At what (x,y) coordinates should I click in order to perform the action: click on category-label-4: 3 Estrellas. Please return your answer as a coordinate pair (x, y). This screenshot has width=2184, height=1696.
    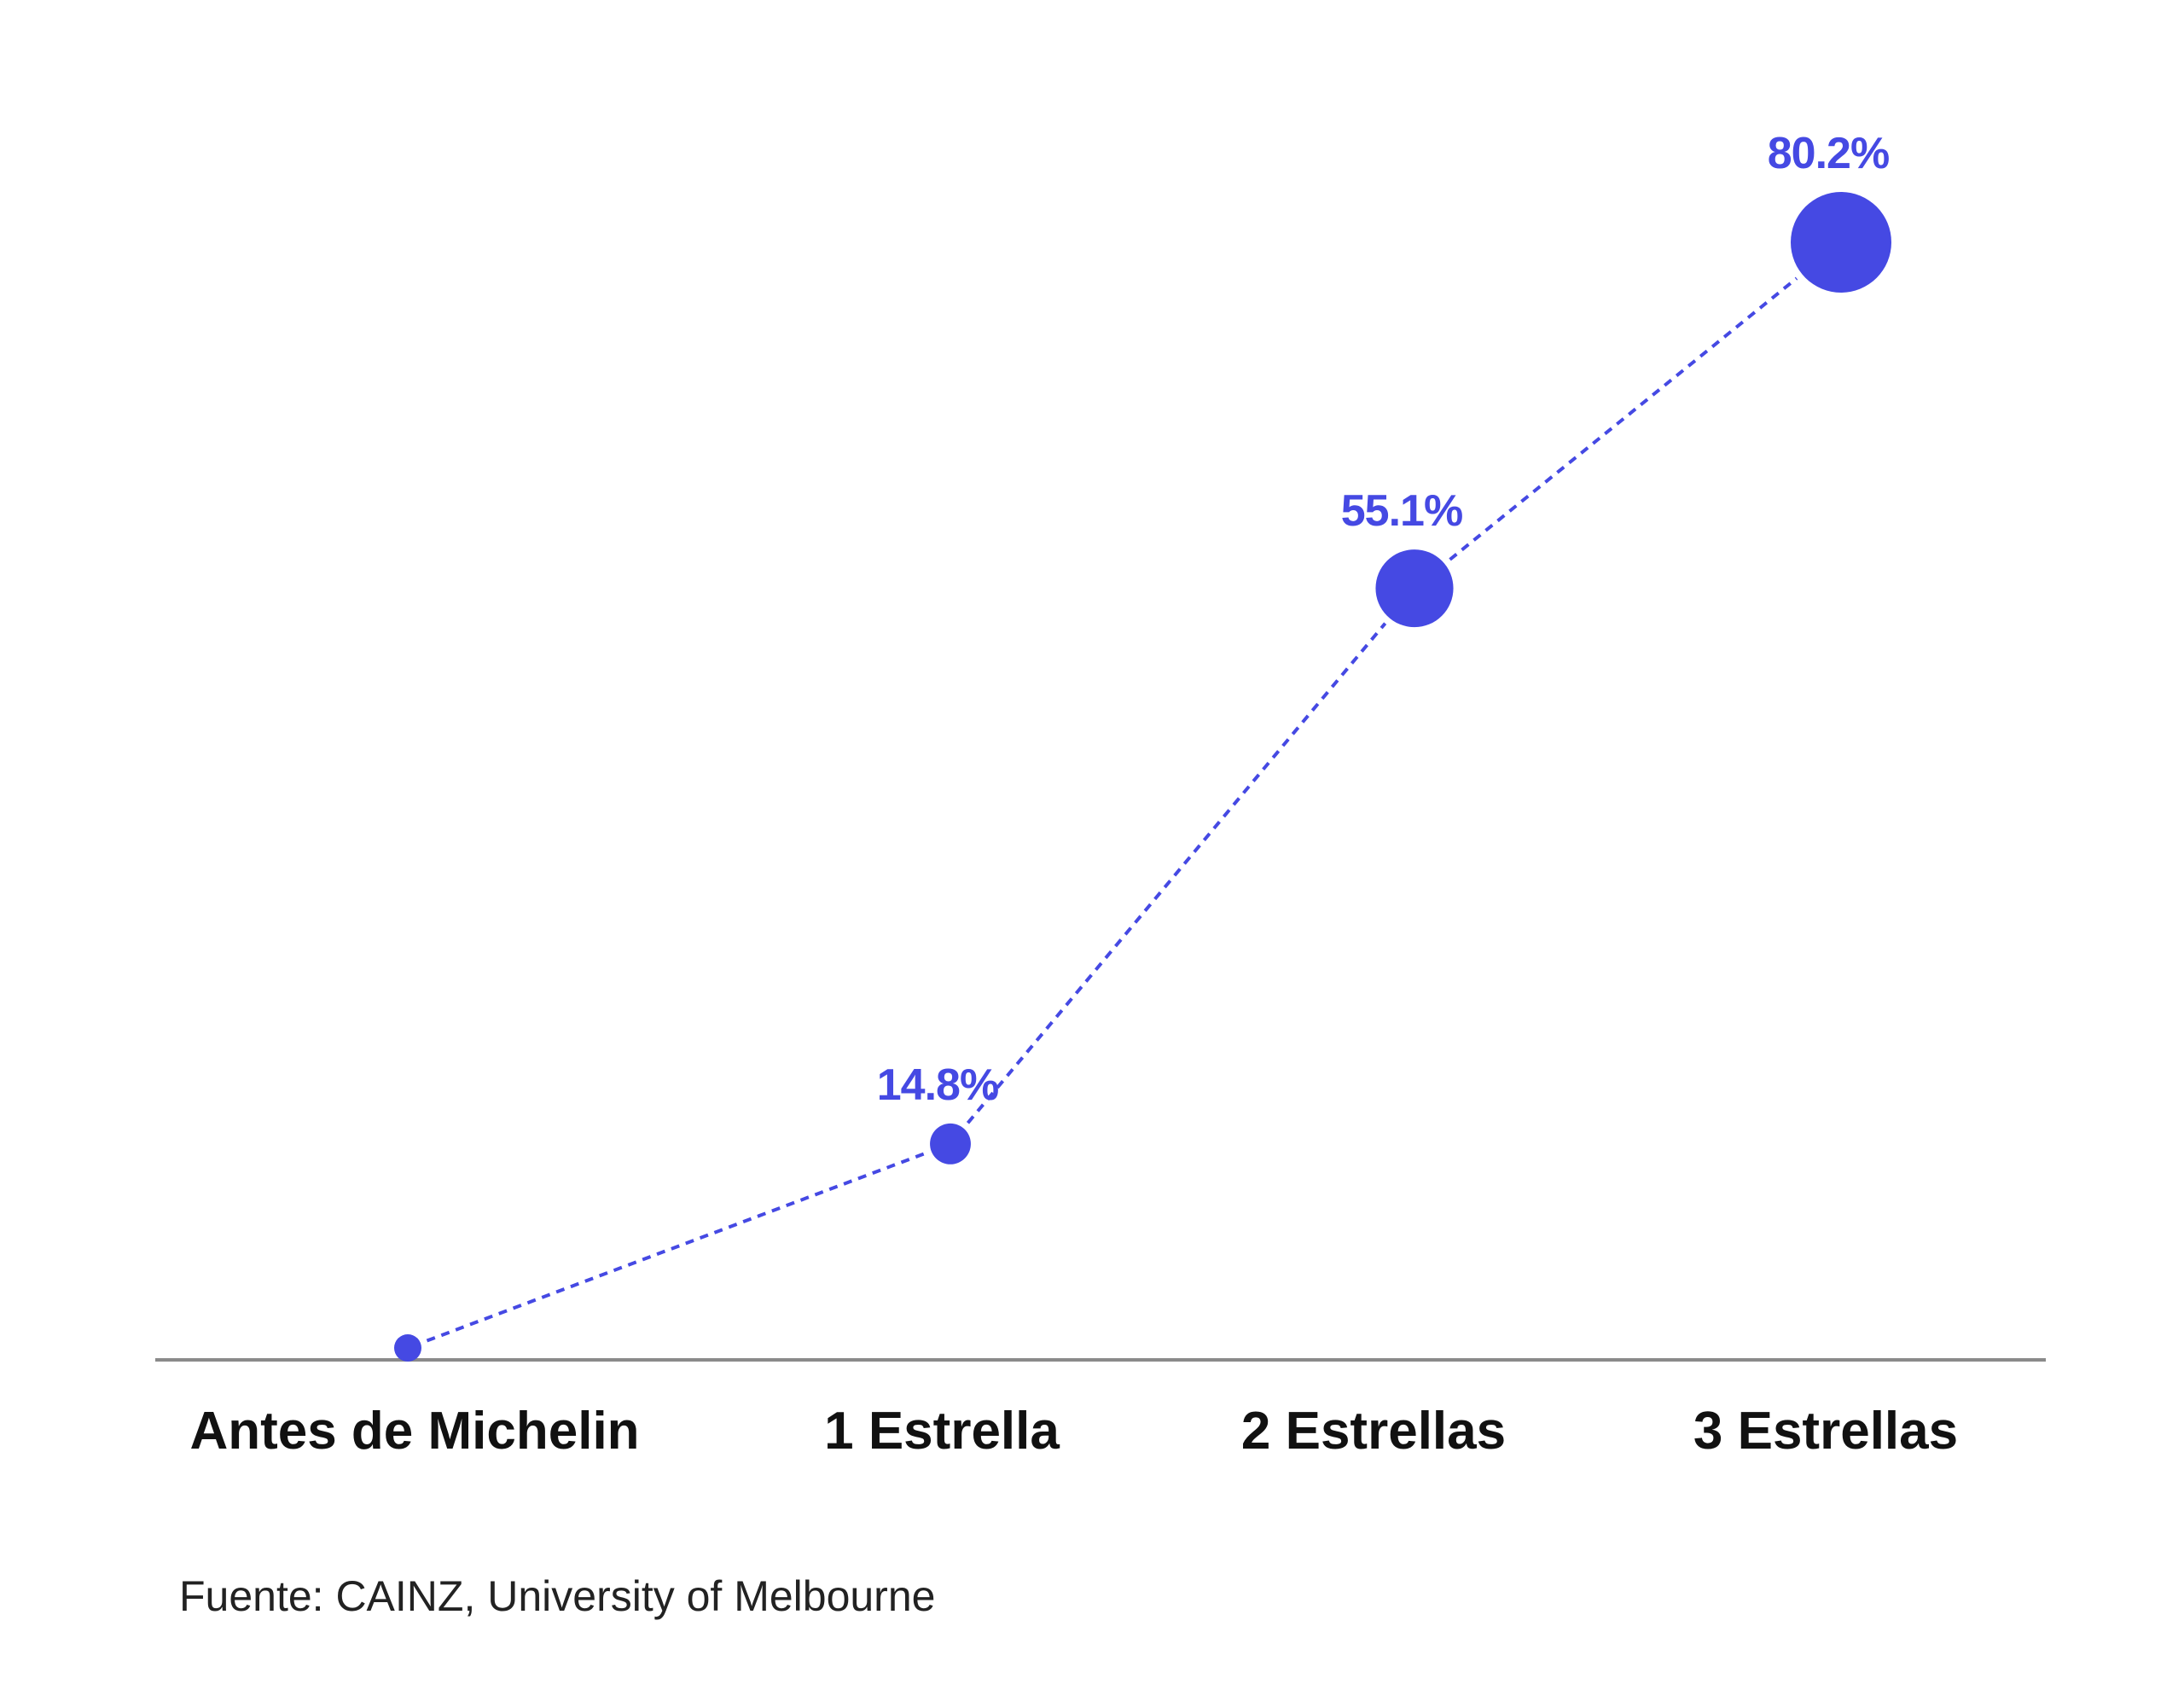
    Looking at the image, I should click on (1825, 1432).